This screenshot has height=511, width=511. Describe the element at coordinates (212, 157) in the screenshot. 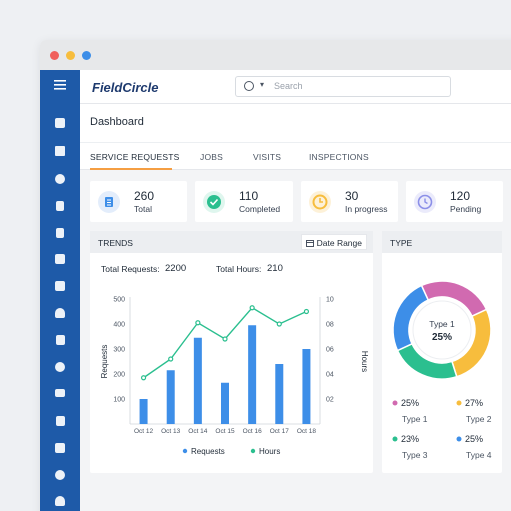

I see `tab-jobs: JOBS` at that location.